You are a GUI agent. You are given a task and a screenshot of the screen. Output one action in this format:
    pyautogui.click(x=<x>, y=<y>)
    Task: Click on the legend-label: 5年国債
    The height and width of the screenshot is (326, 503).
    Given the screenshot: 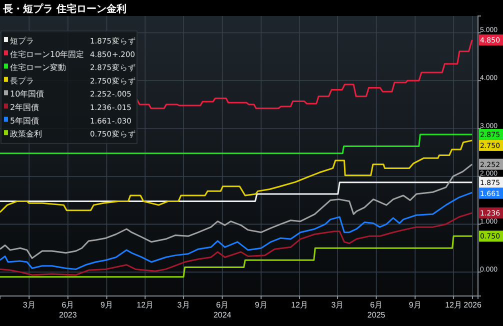 What is the action you would take?
    pyautogui.click(x=25, y=121)
    